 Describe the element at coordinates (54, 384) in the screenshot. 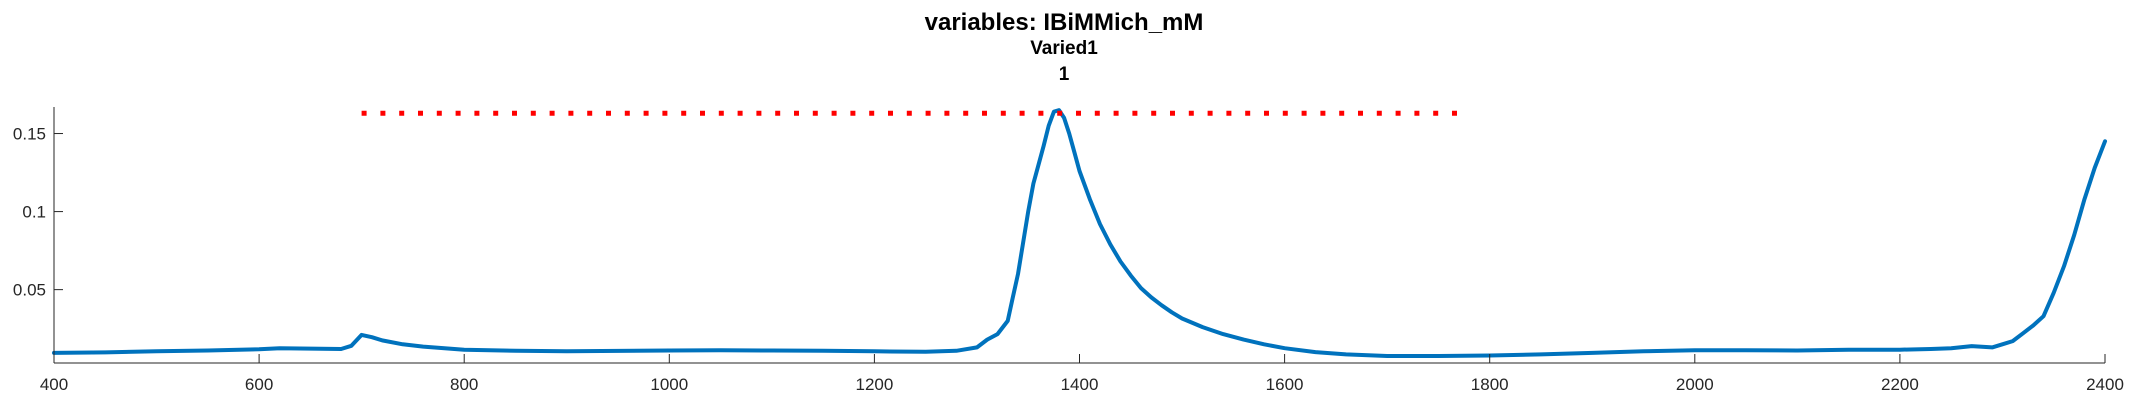

I see `x-tick-label: 400` at that location.